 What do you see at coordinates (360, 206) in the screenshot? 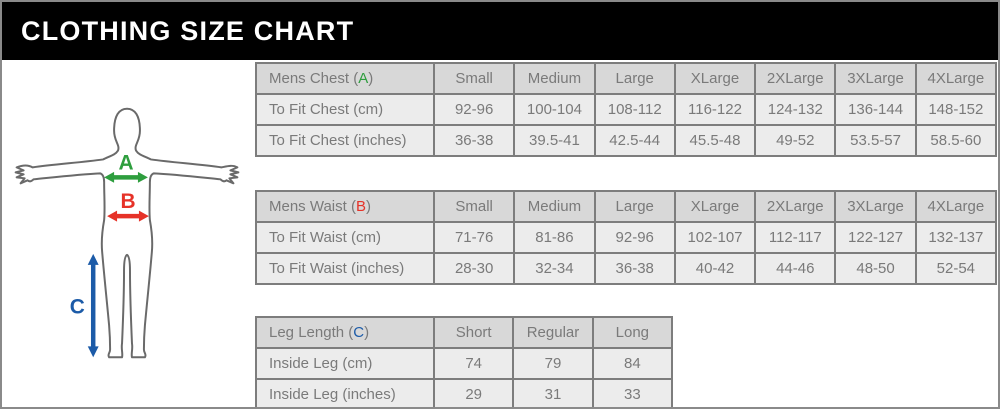
I see `measure-letter: B` at bounding box center [360, 206].